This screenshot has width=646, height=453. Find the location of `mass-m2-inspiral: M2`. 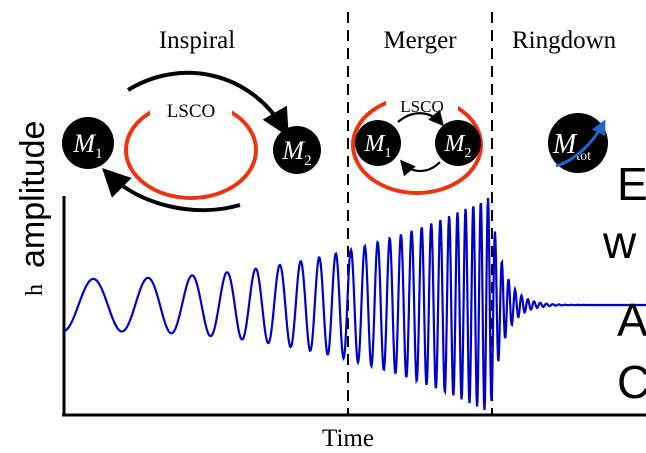

mass-m2-inspiral: M2 is located at coordinates (297, 150).